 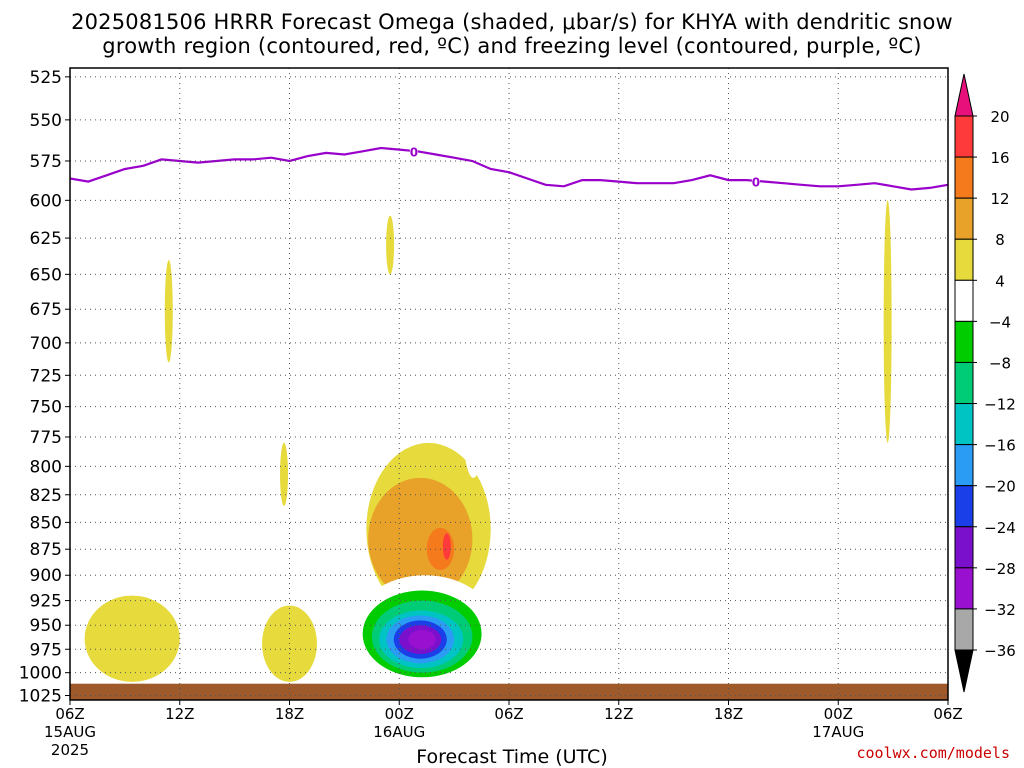 What do you see at coordinates (46, 201) in the screenshot?
I see `y-tick-label-3: 600` at bounding box center [46, 201].